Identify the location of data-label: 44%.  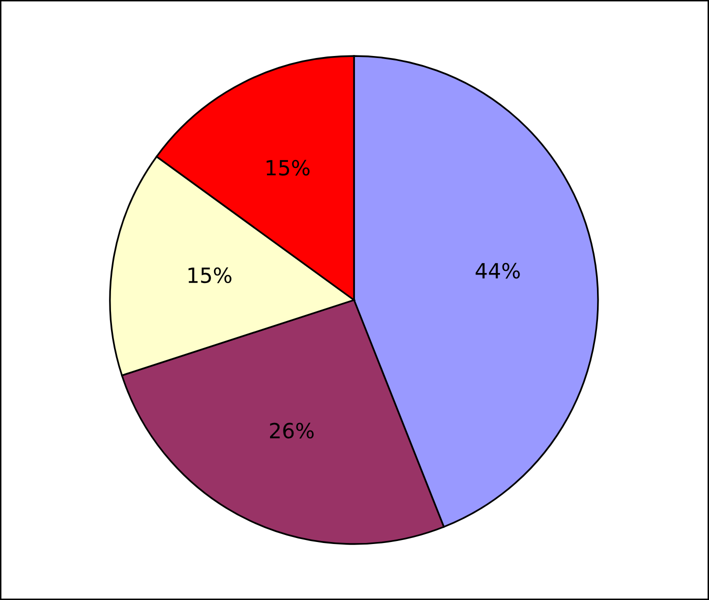
(498, 270).